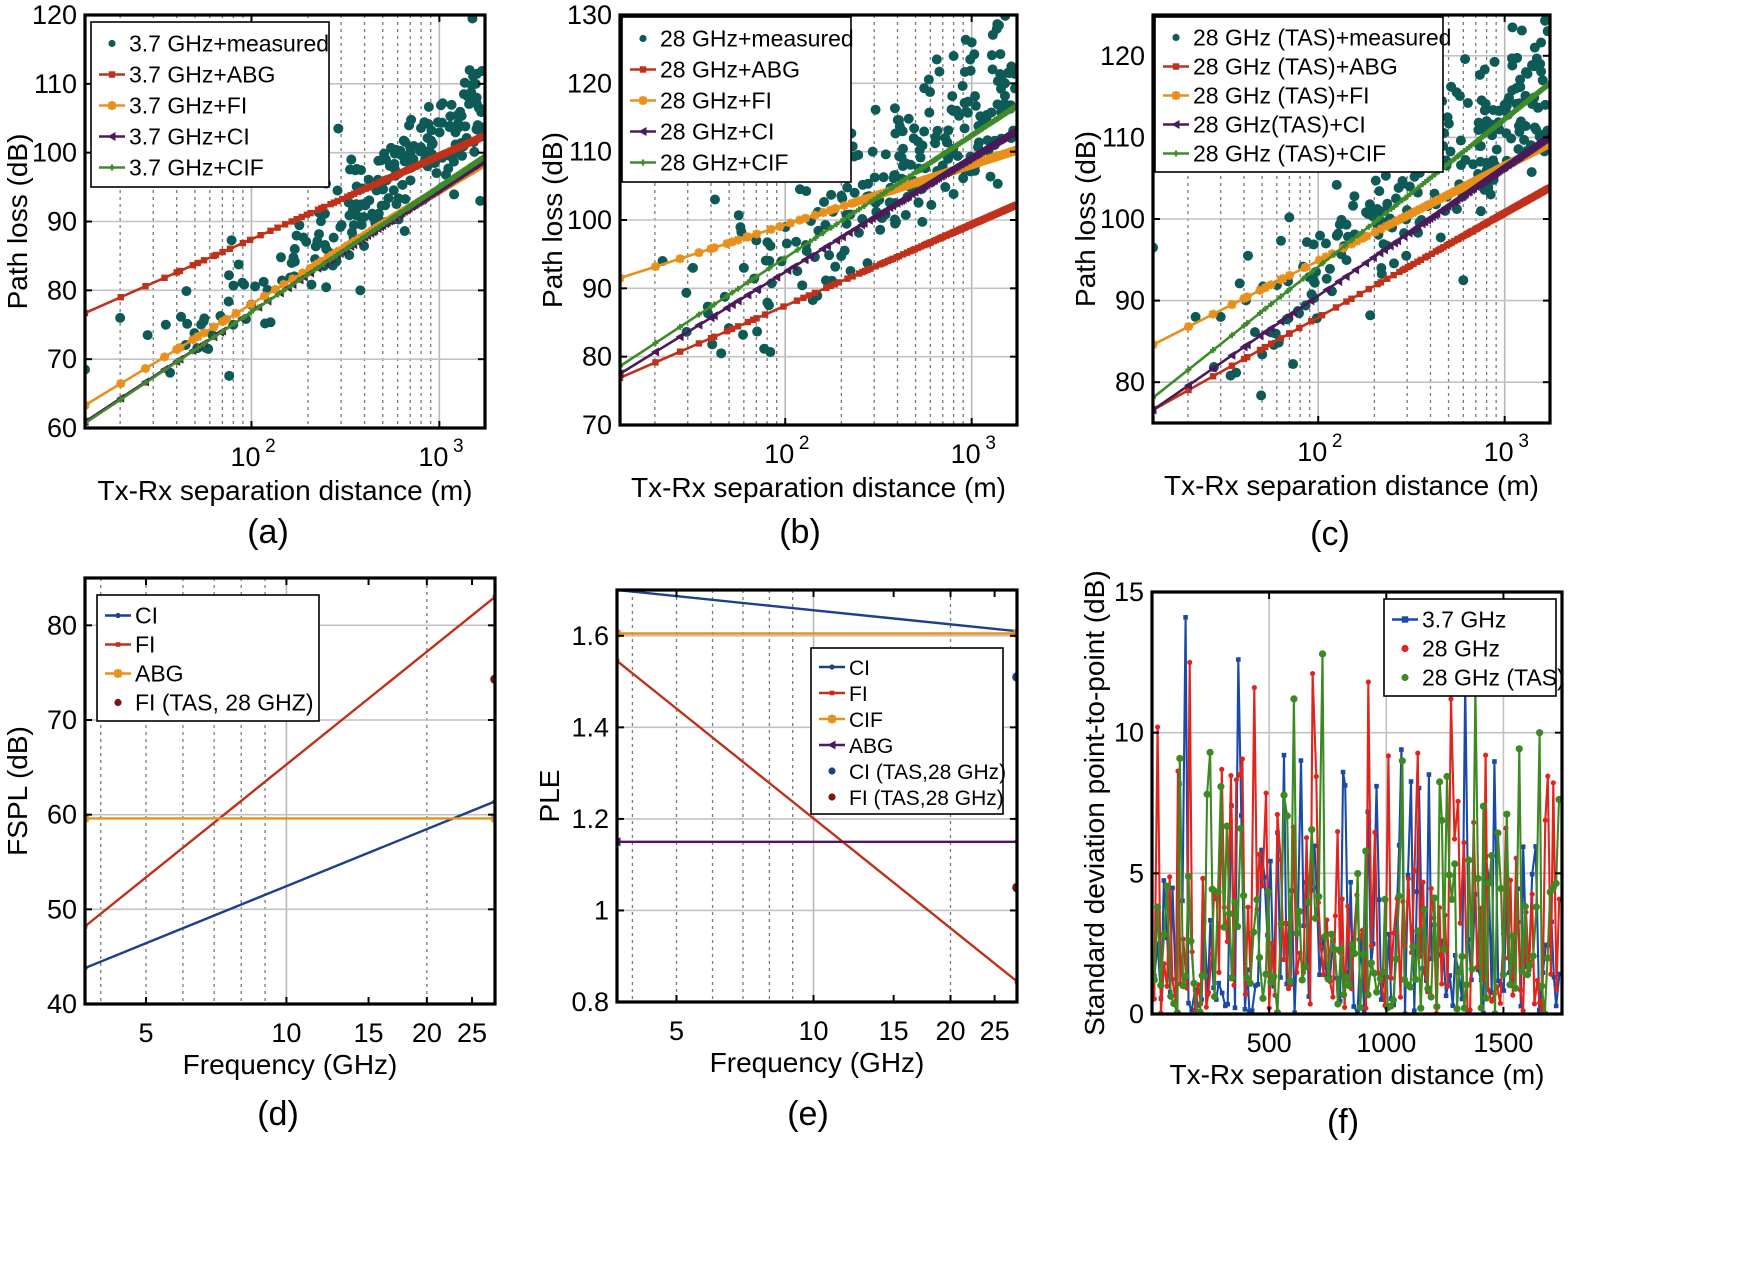  What do you see at coordinates (808, 1114) in the screenshot?
I see `panel-caption: (e)` at bounding box center [808, 1114].